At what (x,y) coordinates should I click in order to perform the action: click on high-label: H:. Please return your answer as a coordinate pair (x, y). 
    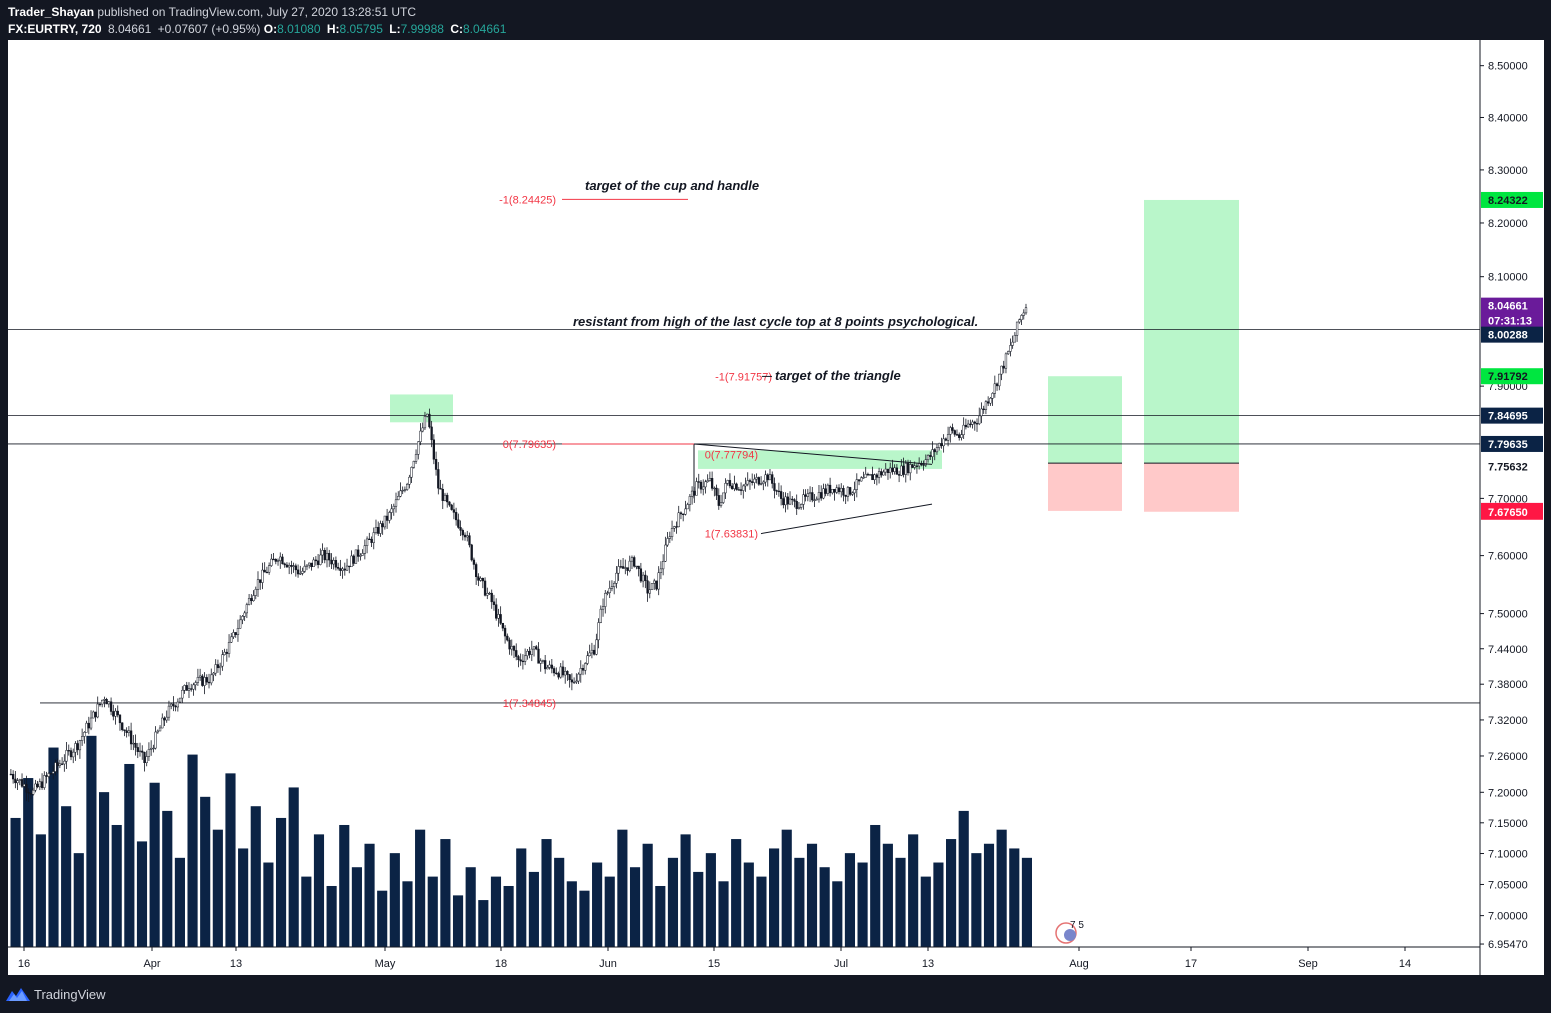
    Looking at the image, I should click on (333, 29).